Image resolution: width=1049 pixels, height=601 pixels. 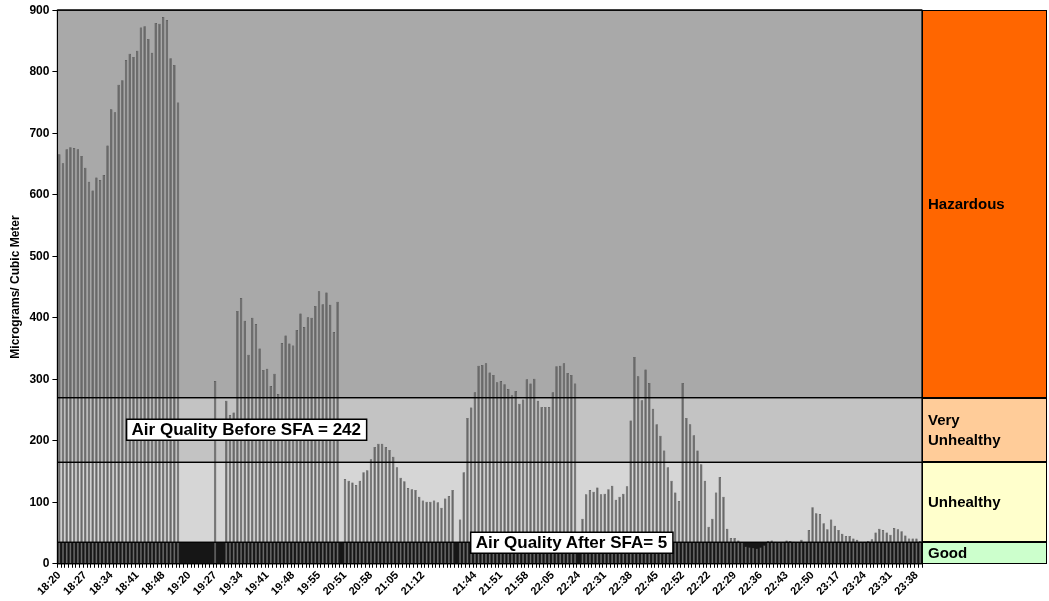 I want to click on category-label: Unhealthy, so click(x=964, y=502).